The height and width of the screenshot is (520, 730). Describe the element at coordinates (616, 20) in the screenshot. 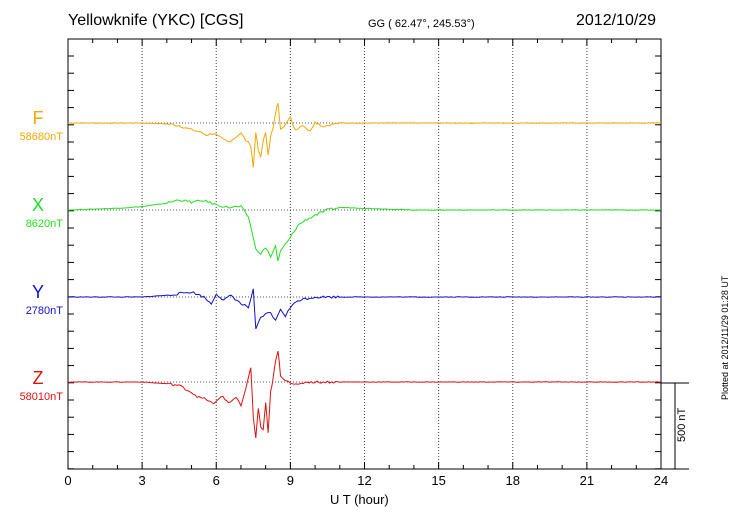

I see `date-label: 2012/10/29` at that location.